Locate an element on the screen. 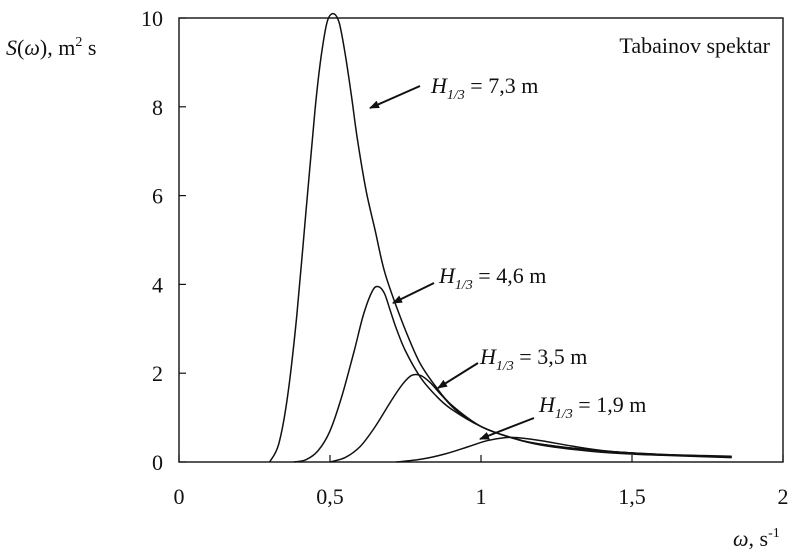 This screenshot has height=556, width=792. y-tick-label: 4 is located at coordinates (157, 284).